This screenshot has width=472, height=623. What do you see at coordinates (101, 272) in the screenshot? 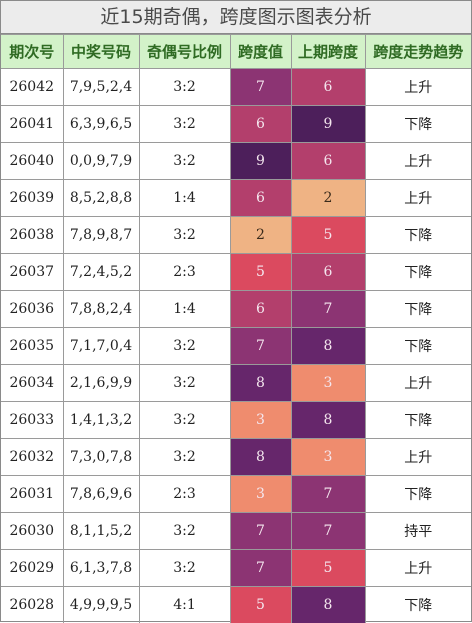
I see `numbers-cell: 7,2,4,5,2` at bounding box center [101, 272].